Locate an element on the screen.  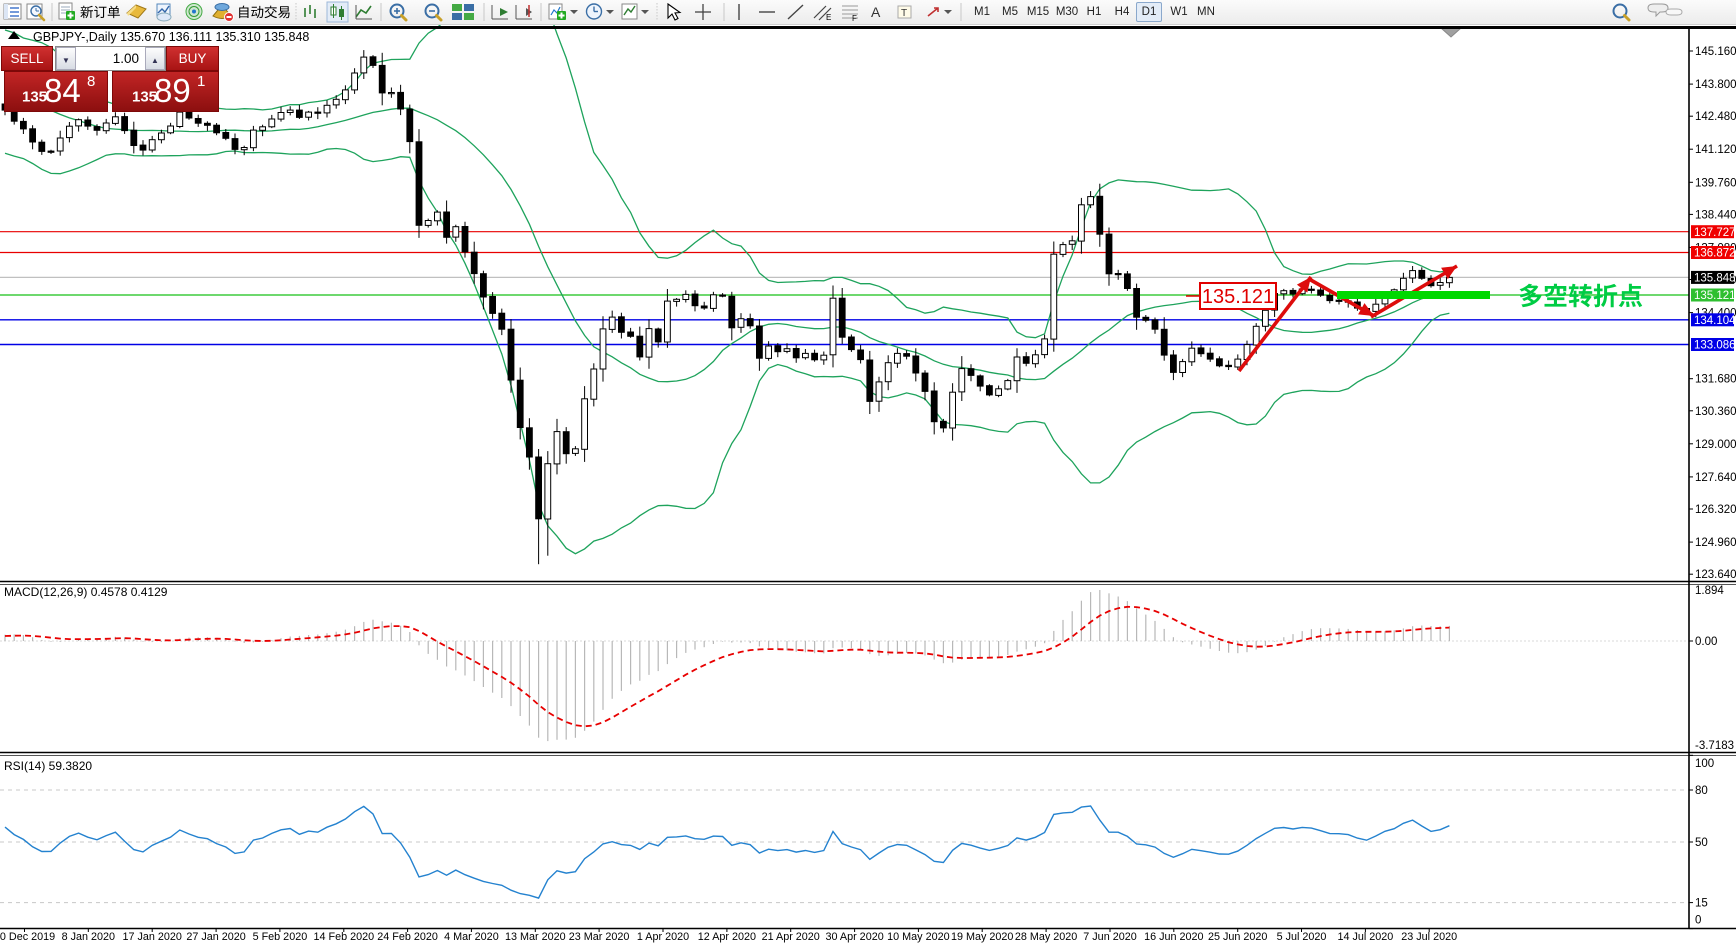
svg-text: 23 Mar 2020 is located at coordinates (599, 937).